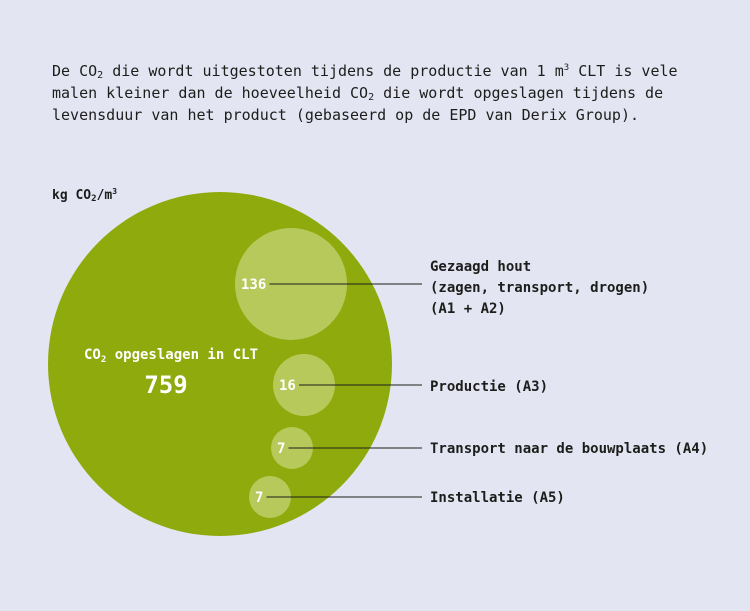  What do you see at coordinates (253, 285) in the screenshot?
I see `emission-value: 136` at bounding box center [253, 285].